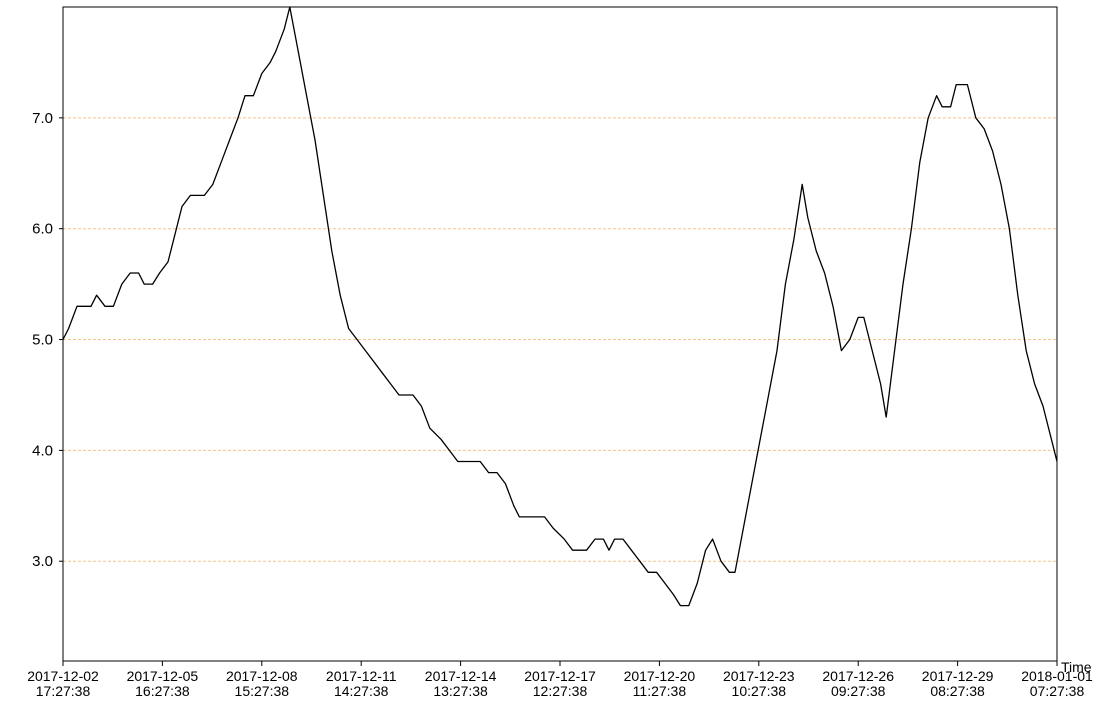  Describe the element at coordinates (42, 118) in the screenshot. I see `y-tick-label: 7.0` at that location.